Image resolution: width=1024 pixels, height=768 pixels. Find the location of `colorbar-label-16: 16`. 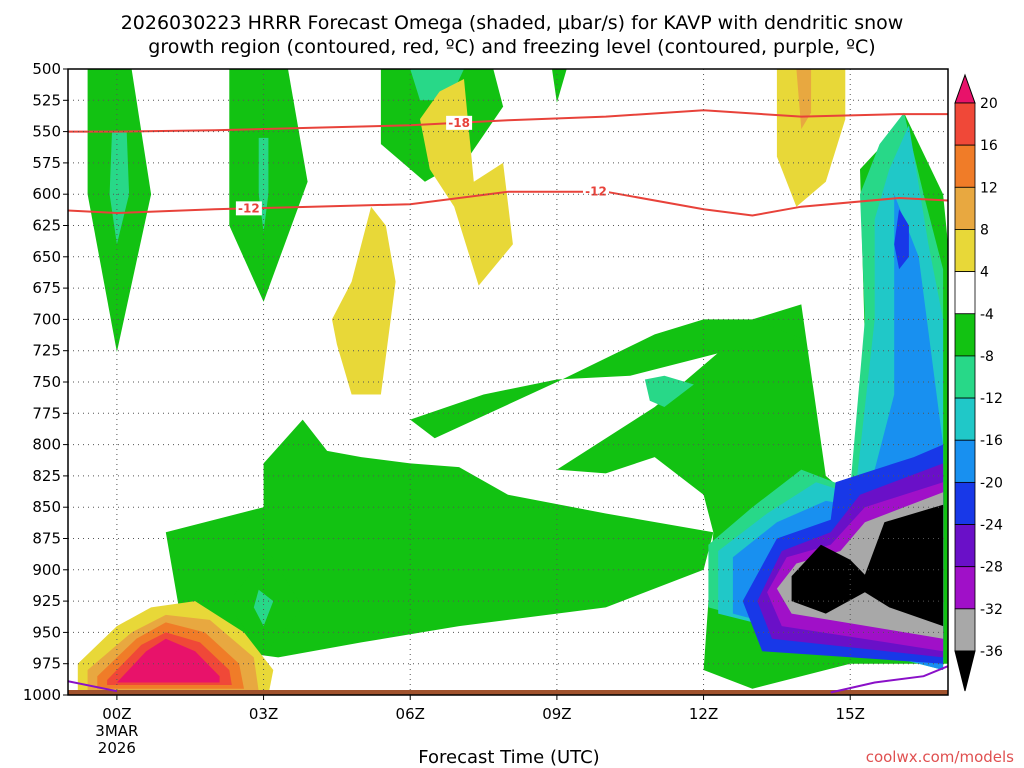

colorbar-label-16: 16 is located at coordinates (989, 146).